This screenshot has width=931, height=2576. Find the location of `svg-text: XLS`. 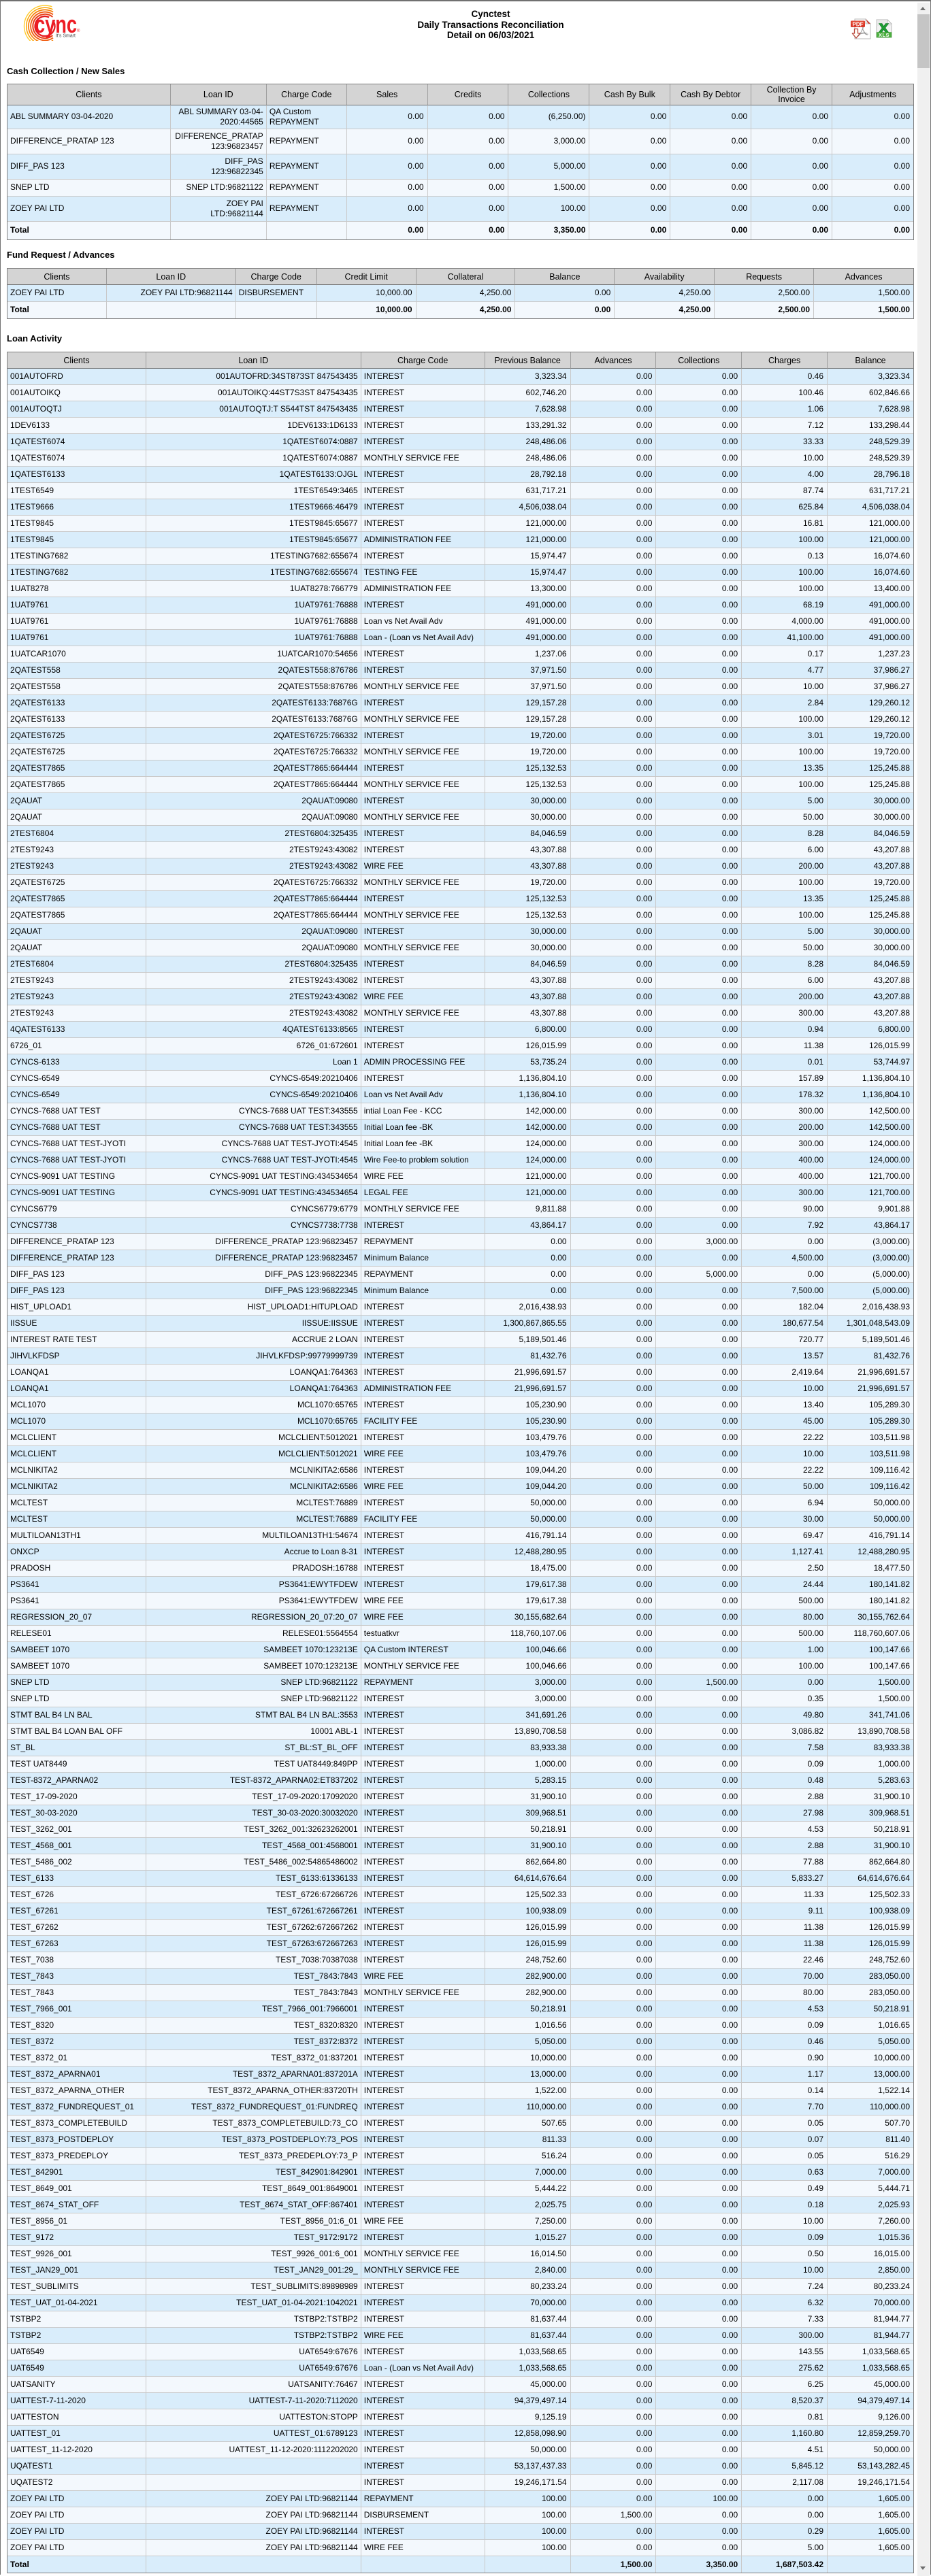

svg-text: XLS is located at coordinates (884, 35).